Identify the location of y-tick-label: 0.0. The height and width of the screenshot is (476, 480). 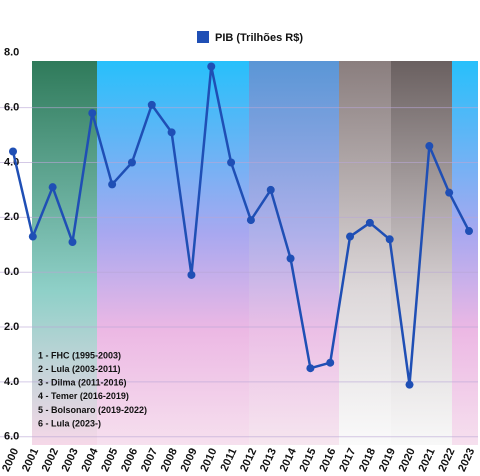
(11, 272).